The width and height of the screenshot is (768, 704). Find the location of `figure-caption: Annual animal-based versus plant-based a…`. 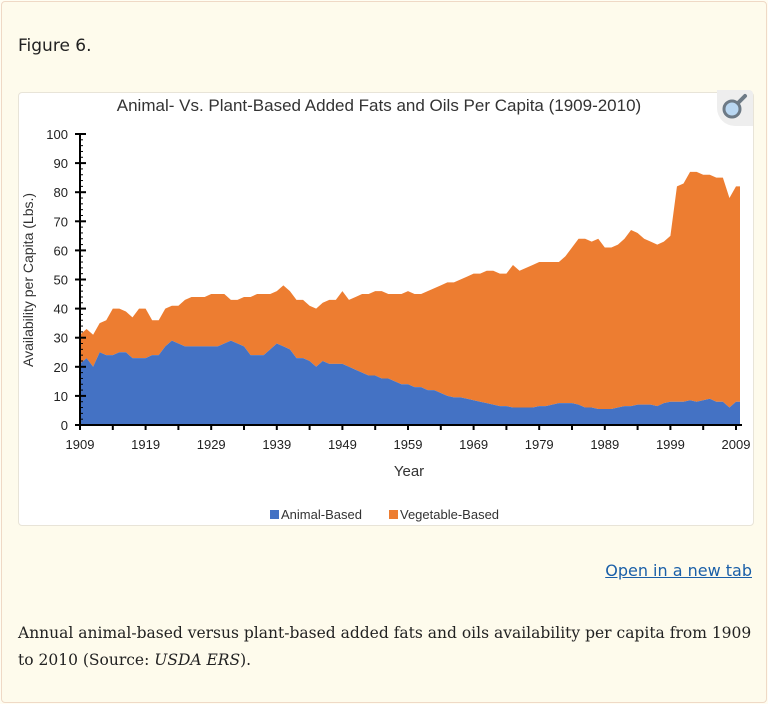

figure-caption: Annual animal-based versus plant-based a… is located at coordinates (388, 647).